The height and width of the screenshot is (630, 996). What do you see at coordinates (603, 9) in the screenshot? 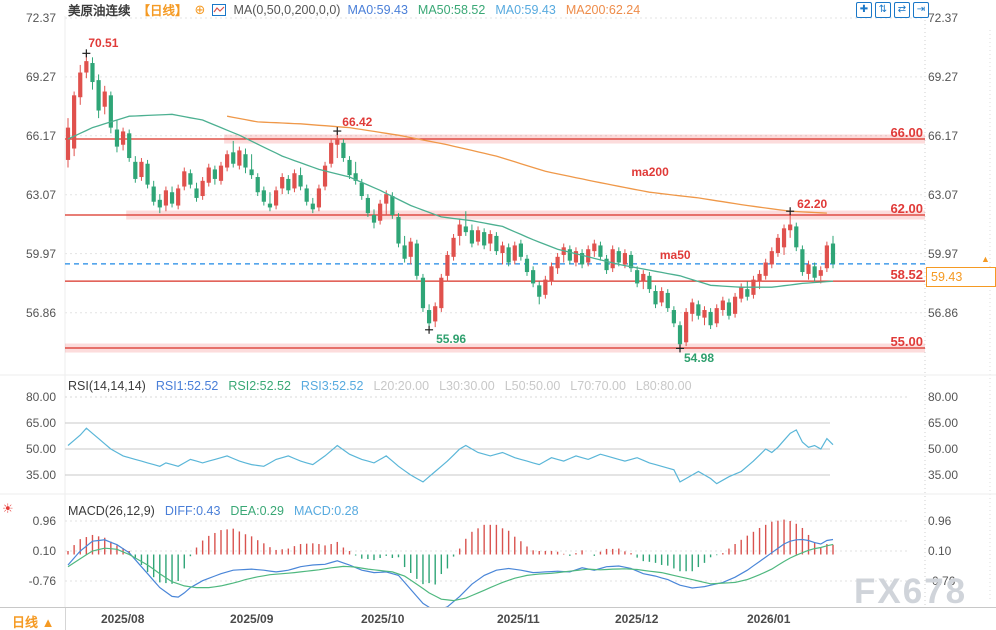
I see `ma-value: MA200:62.24` at bounding box center [603, 9].